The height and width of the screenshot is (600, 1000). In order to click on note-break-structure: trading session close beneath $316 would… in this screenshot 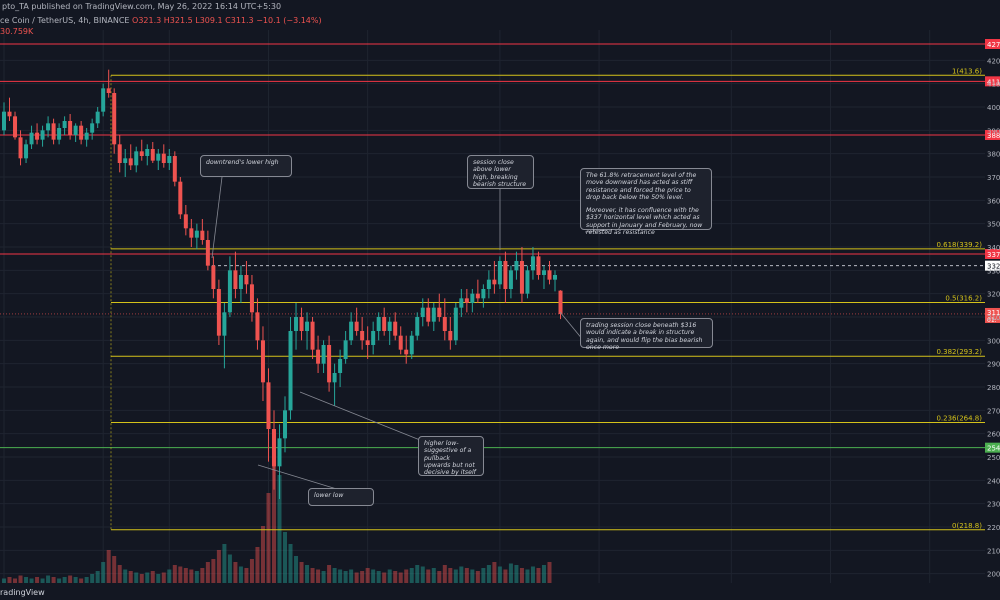, I will do `click(646, 334)`.